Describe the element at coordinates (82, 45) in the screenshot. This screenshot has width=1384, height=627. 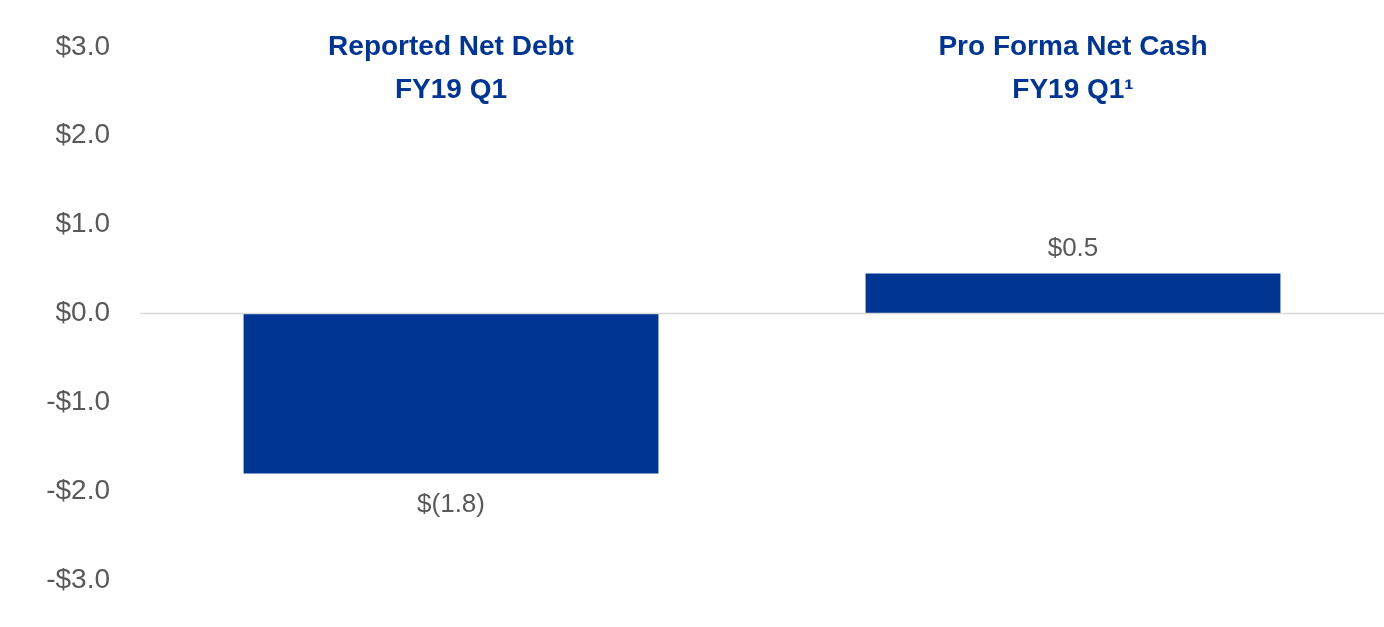
I see `y-tick-label: $3.0` at that location.